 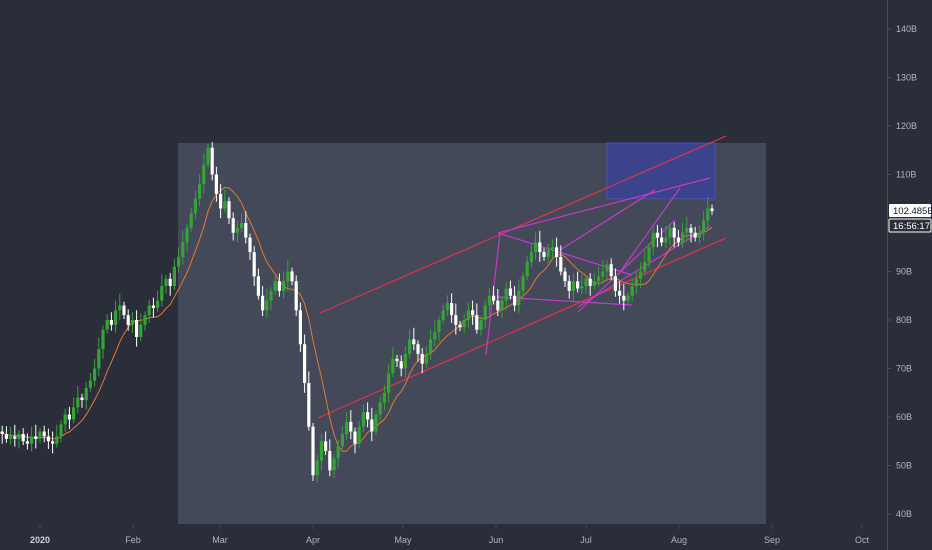 I want to click on price-labels: 102.485B 16:56:17, so click(x=910, y=218).